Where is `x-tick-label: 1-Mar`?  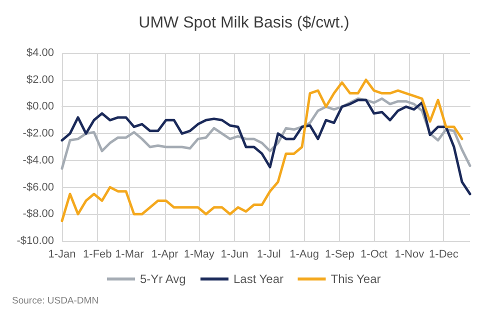 x-tick-label: 1-Mar is located at coordinates (129, 254).